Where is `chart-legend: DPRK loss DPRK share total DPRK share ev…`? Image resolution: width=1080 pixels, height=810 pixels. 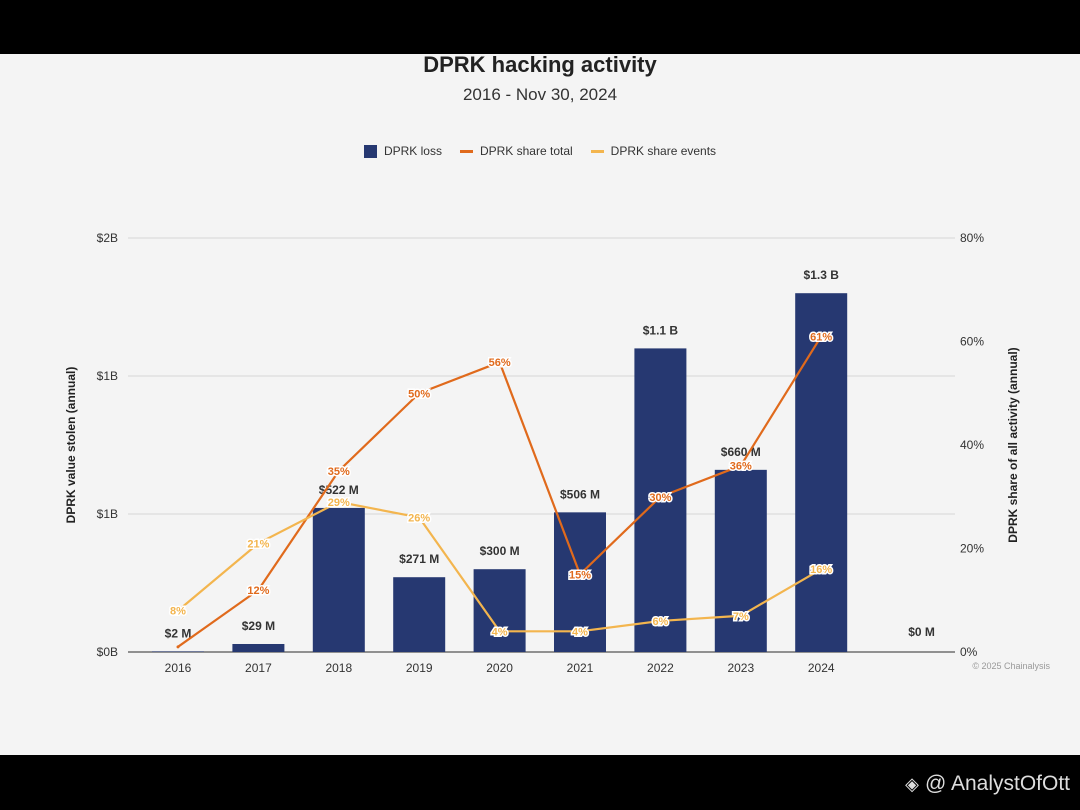 chart-legend: DPRK loss DPRK share total DPRK share ev… is located at coordinates (540, 151).